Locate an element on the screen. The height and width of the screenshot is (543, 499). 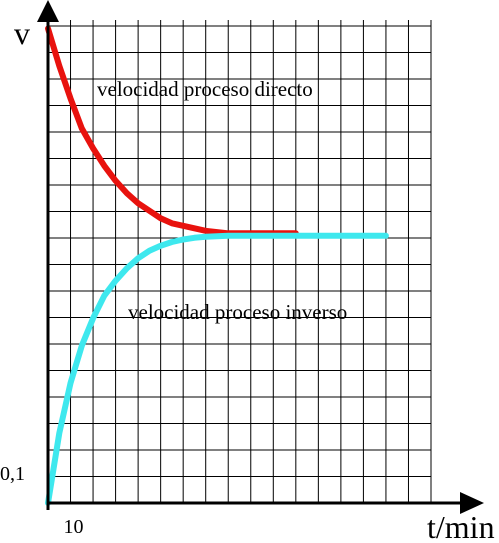
y-tick-label: 0,1 is located at coordinates (12, 474).